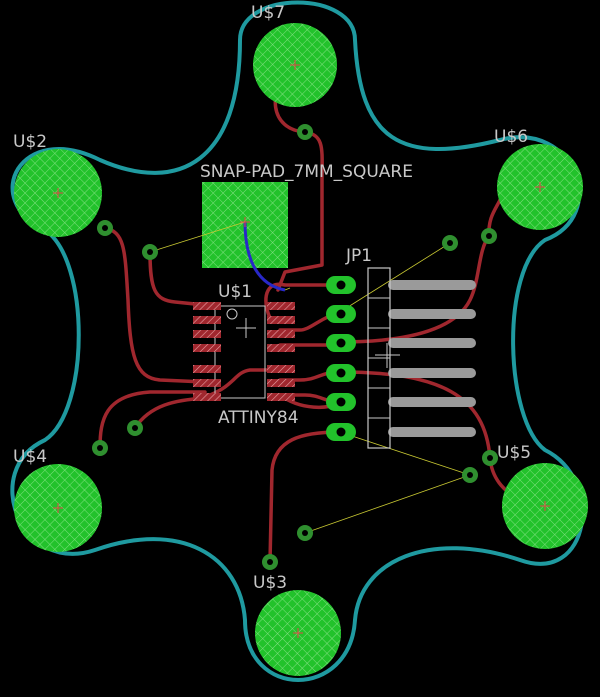 This screenshot has width=600, height=697. I want to click on label-attiny84: ATTINY84, so click(258, 418).